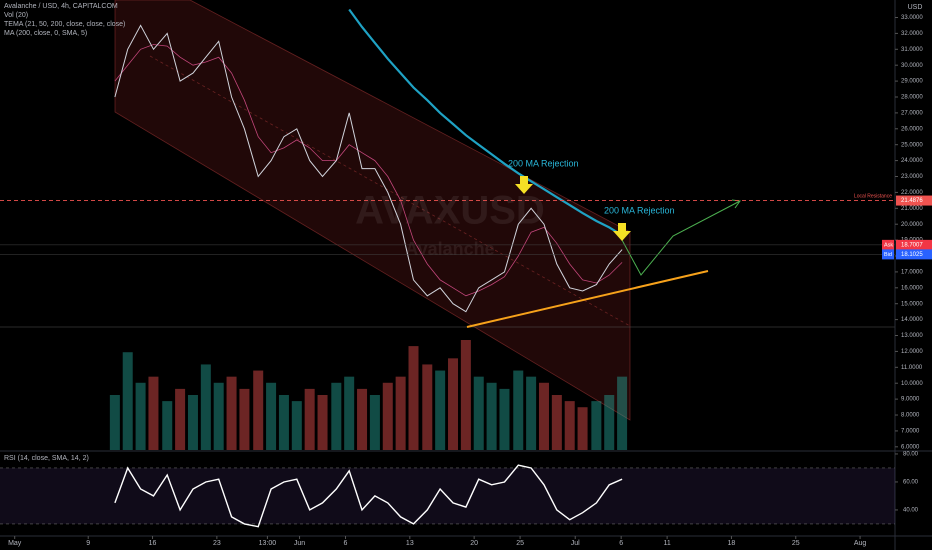 This screenshot has height=550, width=932. I want to click on rsi-line, so click(368, 496).